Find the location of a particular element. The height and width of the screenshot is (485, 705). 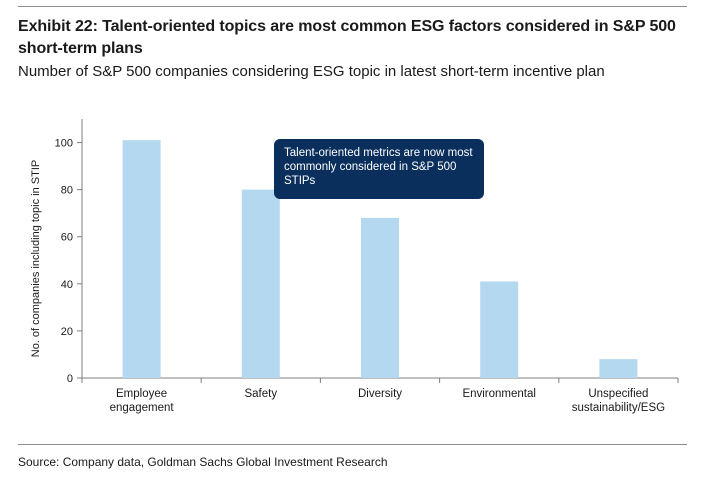

y-tick-label: 20 is located at coordinates (67, 332).